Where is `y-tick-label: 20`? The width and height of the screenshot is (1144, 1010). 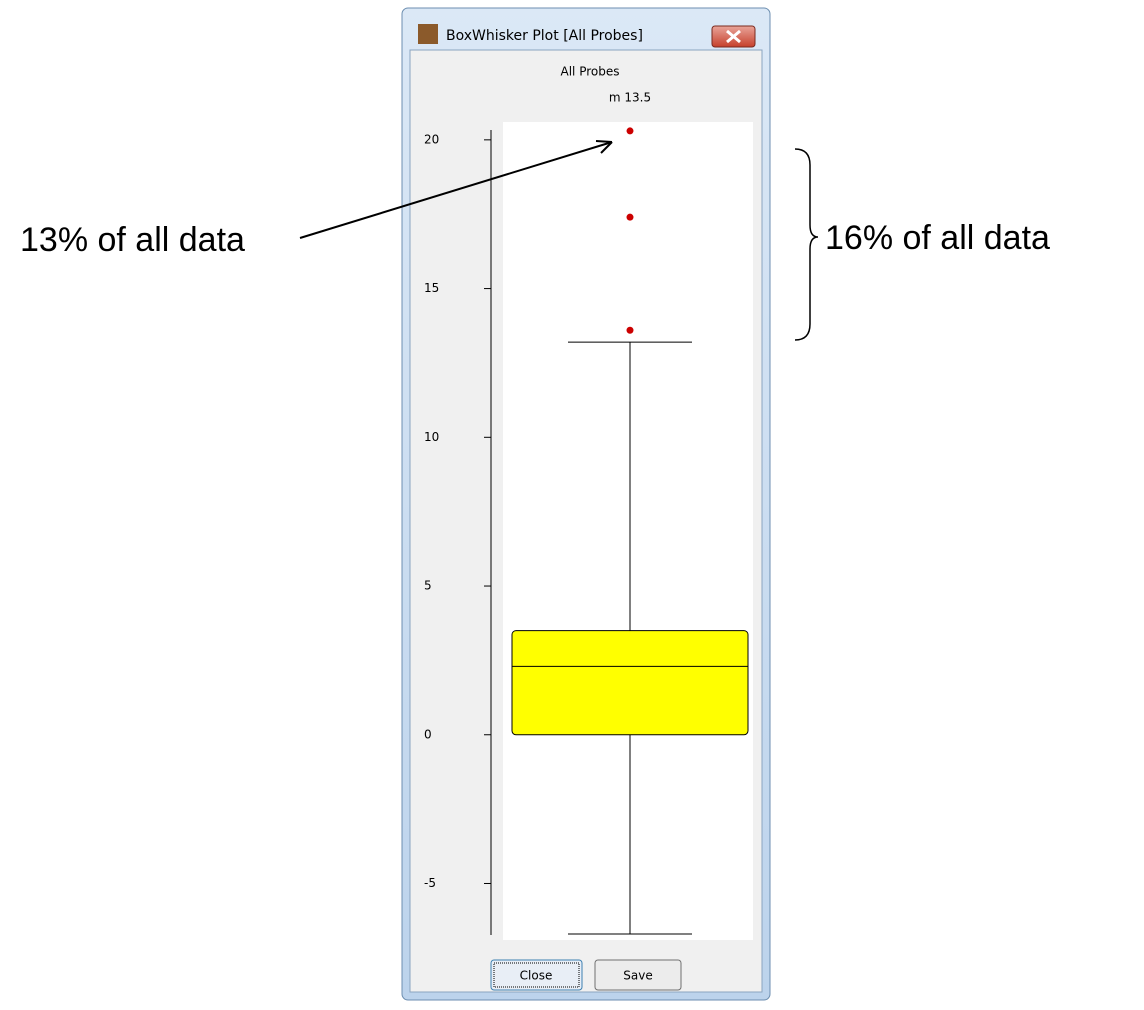 y-tick-label: 20 is located at coordinates (431, 139).